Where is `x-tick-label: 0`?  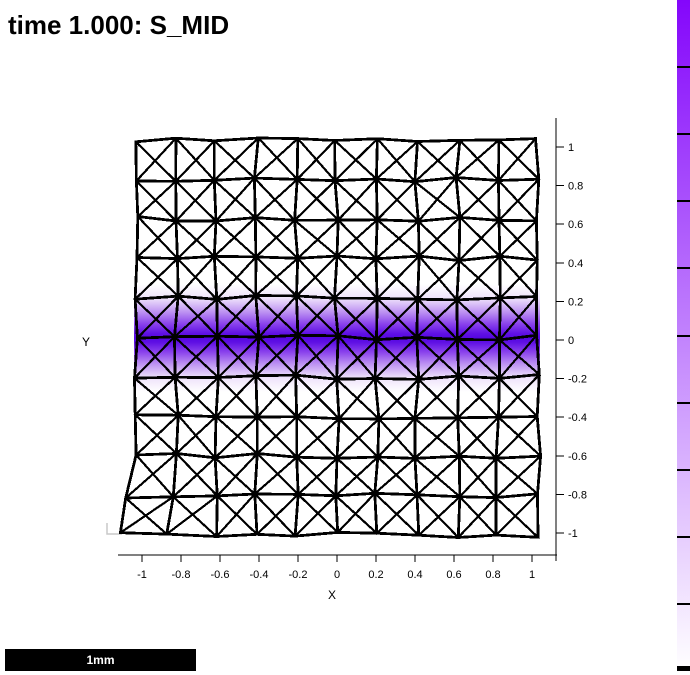 x-tick-label: 0 is located at coordinates (337, 575).